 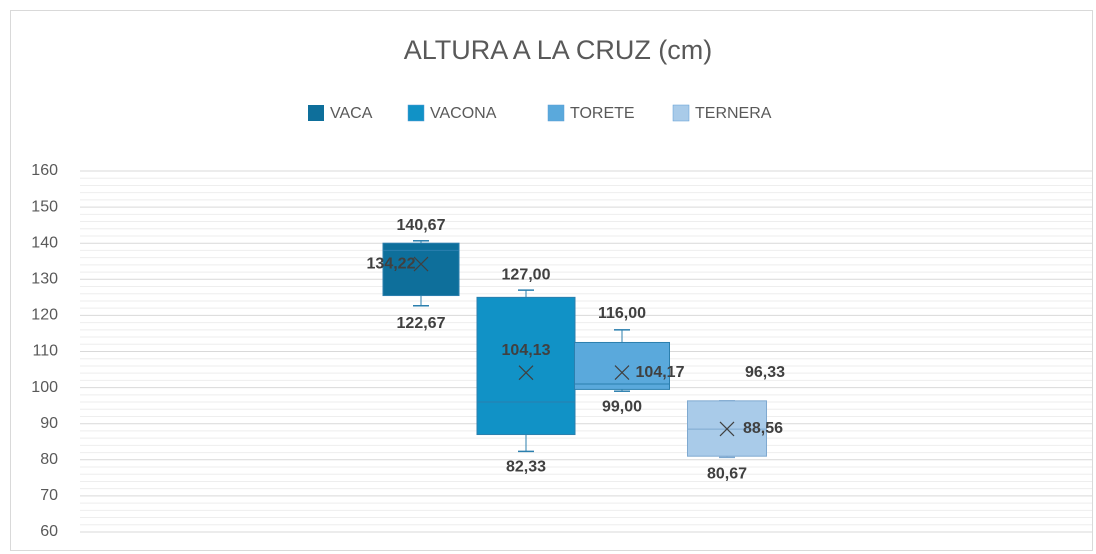 What do you see at coordinates (44, 242) in the screenshot?
I see `y-tick-label: 140` at bounding box center [44, 242].